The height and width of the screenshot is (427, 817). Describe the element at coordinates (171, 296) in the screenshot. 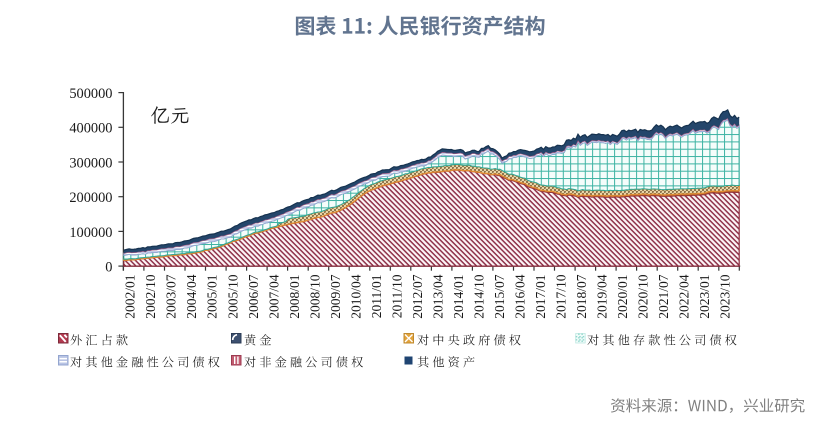

I see `svg-text: 2003/07` at that location.